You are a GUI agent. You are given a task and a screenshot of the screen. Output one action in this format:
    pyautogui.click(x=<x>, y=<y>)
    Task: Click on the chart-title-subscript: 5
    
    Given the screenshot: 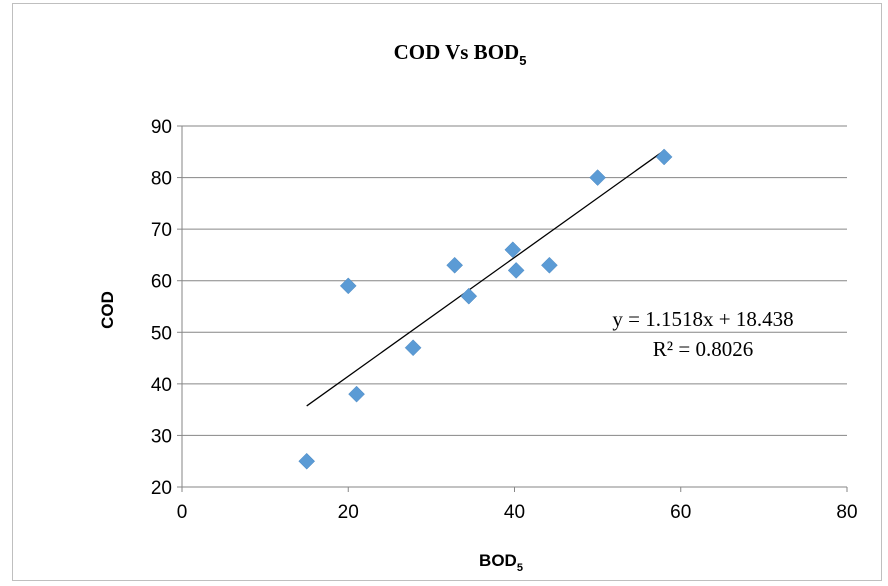 What is the action you would take?
    pyautogui.click(x=522, y=60)
    